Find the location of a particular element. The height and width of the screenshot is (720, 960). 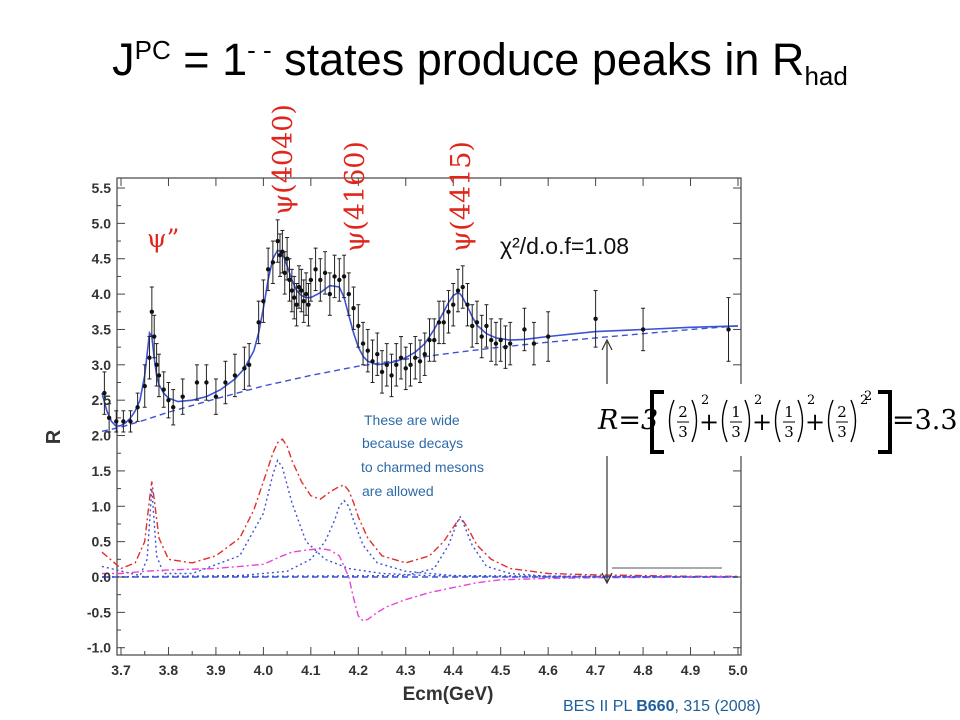

y-tick-label: -1.0 is located at coordinates (99, 648).